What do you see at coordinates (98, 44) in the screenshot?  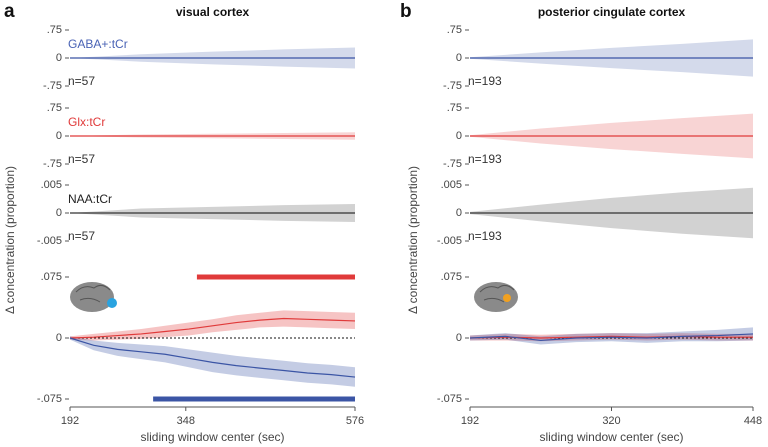 I see `measure-label: GABA+:tCr` at bounding box center [98, 44].